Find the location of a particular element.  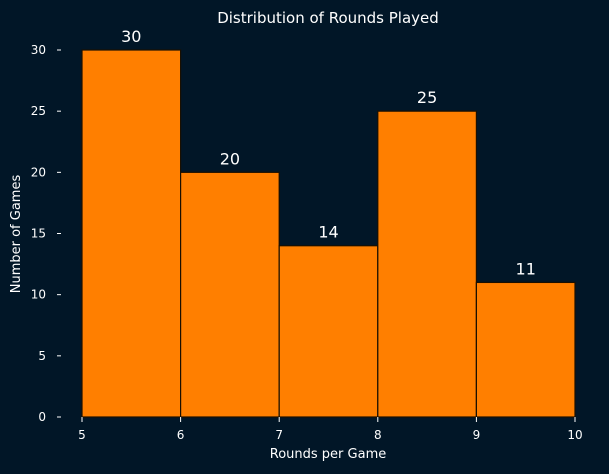

y-tick-label: 20 is located at coordinates (38, 172).